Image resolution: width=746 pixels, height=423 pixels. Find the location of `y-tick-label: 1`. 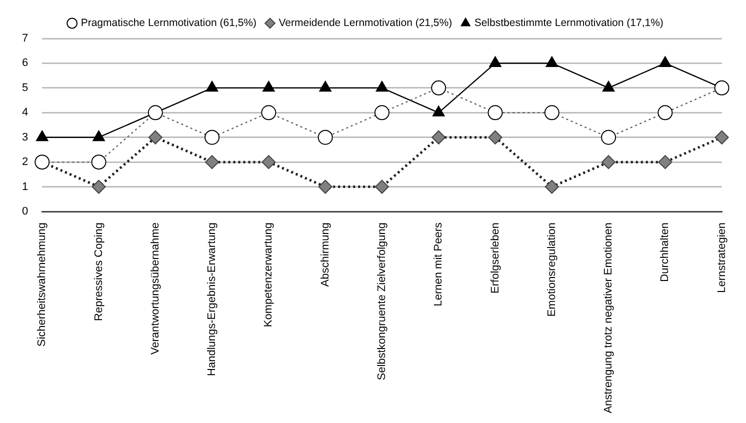

y-tick-label: 1 is located at coordinates (25, 186).